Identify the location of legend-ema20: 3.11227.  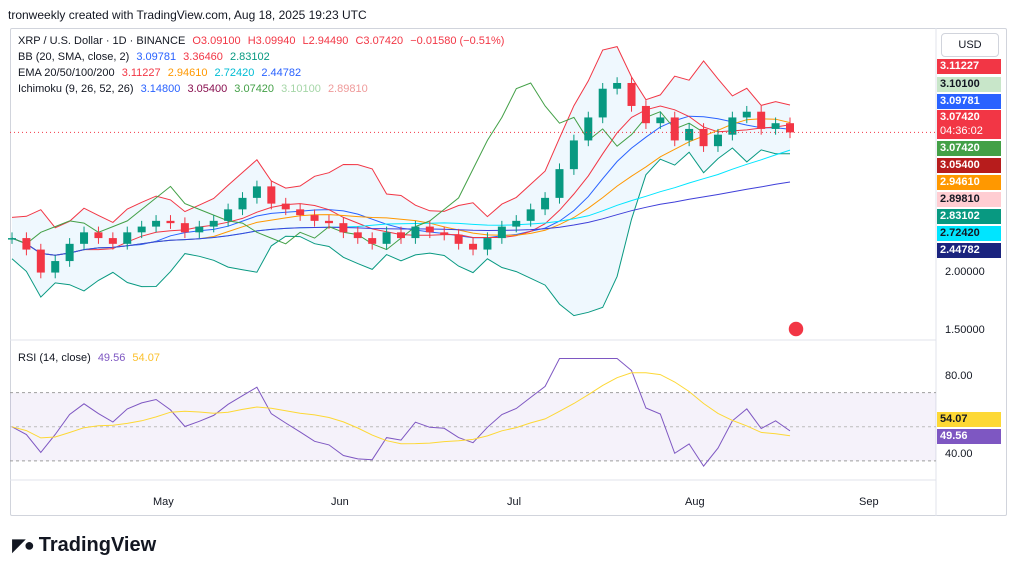
(141, 73).